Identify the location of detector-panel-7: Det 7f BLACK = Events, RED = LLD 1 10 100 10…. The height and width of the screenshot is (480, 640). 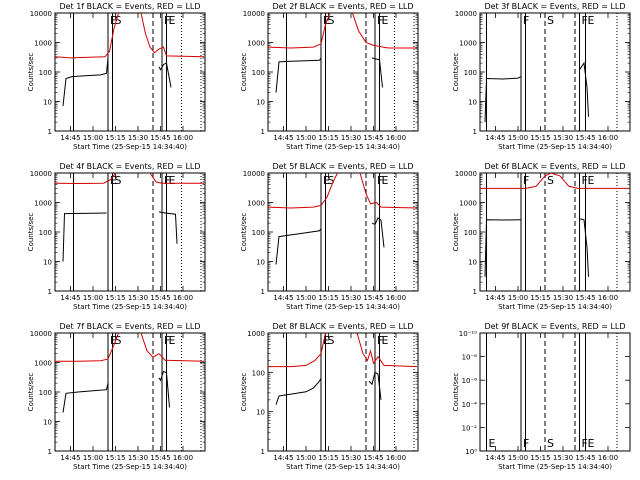
(116, 396).